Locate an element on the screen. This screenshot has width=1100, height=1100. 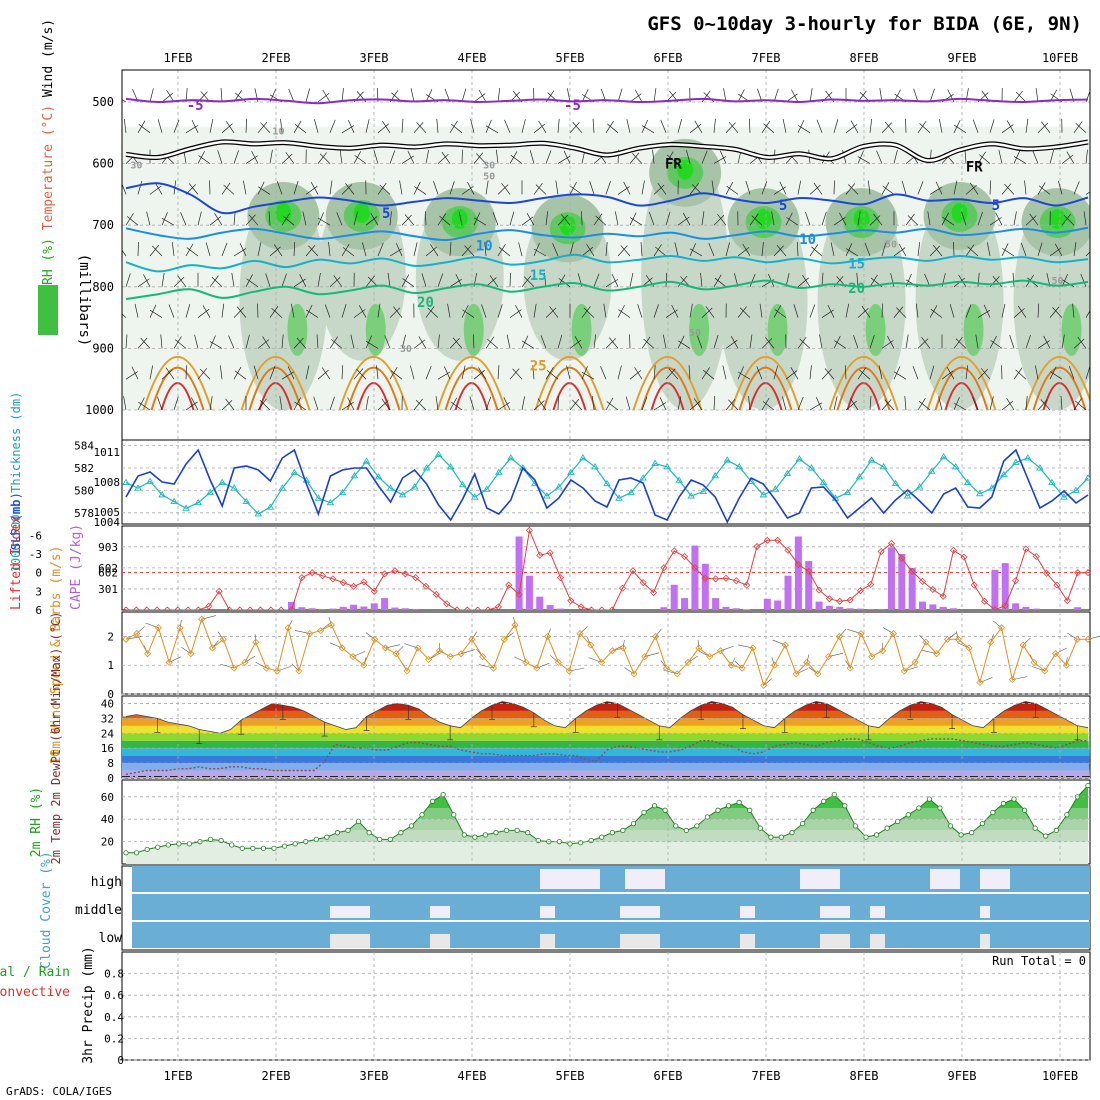
pressure-tick-900: 900 is located at coordinates (103, 348).